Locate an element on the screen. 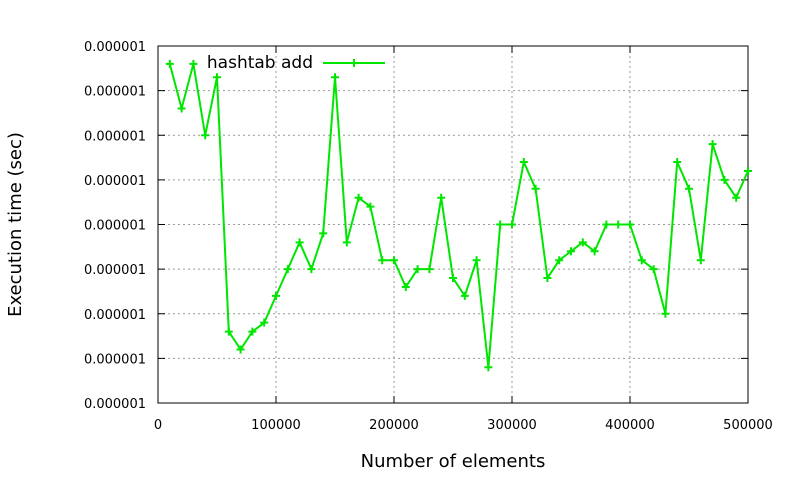 Image resolution: width=800 pixels, height=480 pixels. legend: hashtab add is located at coordinates (296, 63).